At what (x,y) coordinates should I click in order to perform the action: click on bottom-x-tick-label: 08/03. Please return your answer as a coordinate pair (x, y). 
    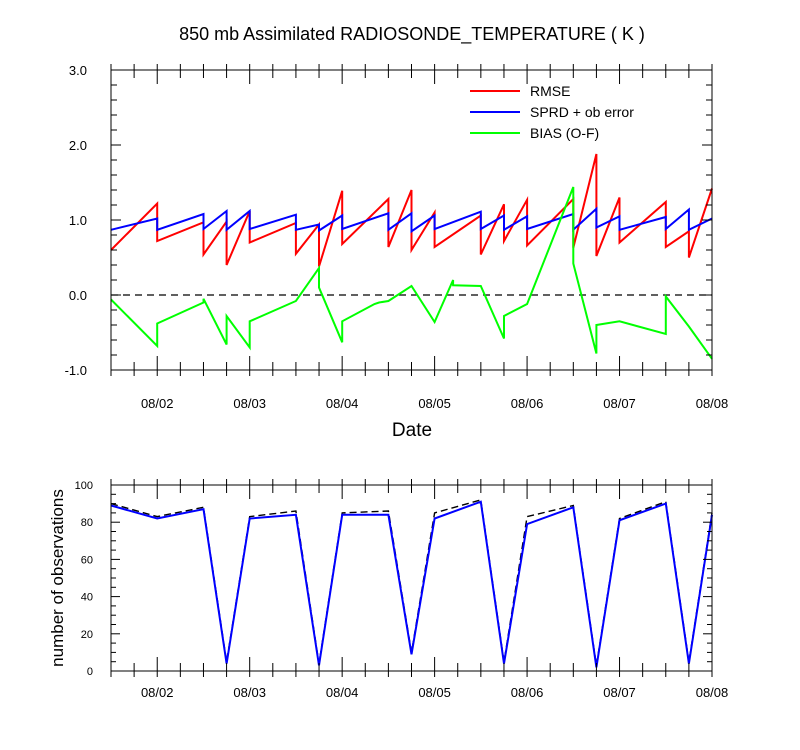
    Looking at the image, I should click on (249, 692).